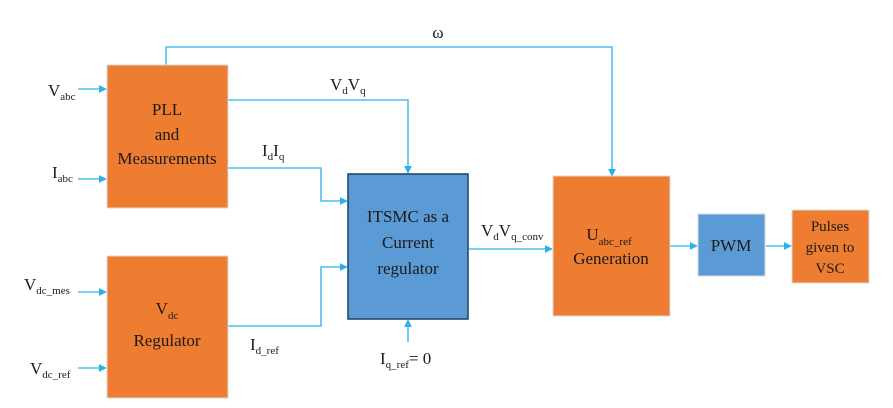  I want to click on pll-label-2: and, so click(167, 134).